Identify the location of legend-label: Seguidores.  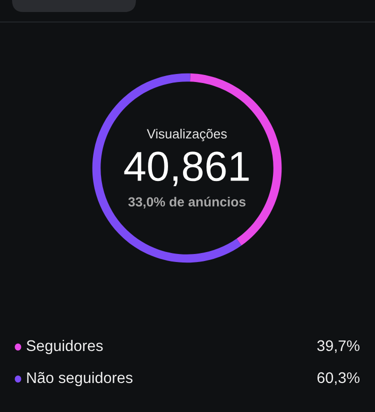
(64, 347).